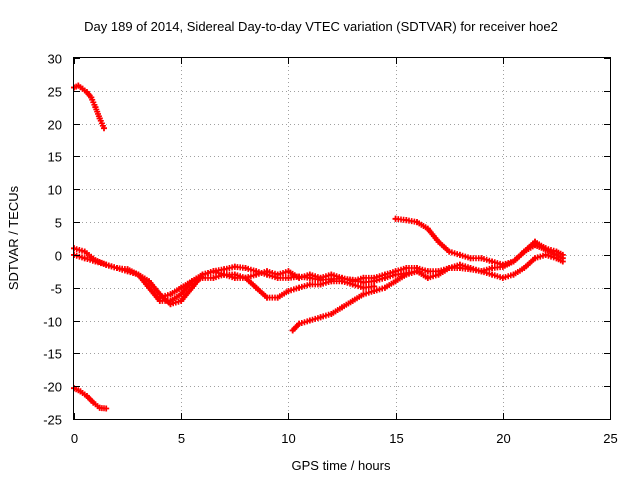  Describe the element at coordinates (56, 289) in the screenshot. I see `y-tick-label: -5` at that location.